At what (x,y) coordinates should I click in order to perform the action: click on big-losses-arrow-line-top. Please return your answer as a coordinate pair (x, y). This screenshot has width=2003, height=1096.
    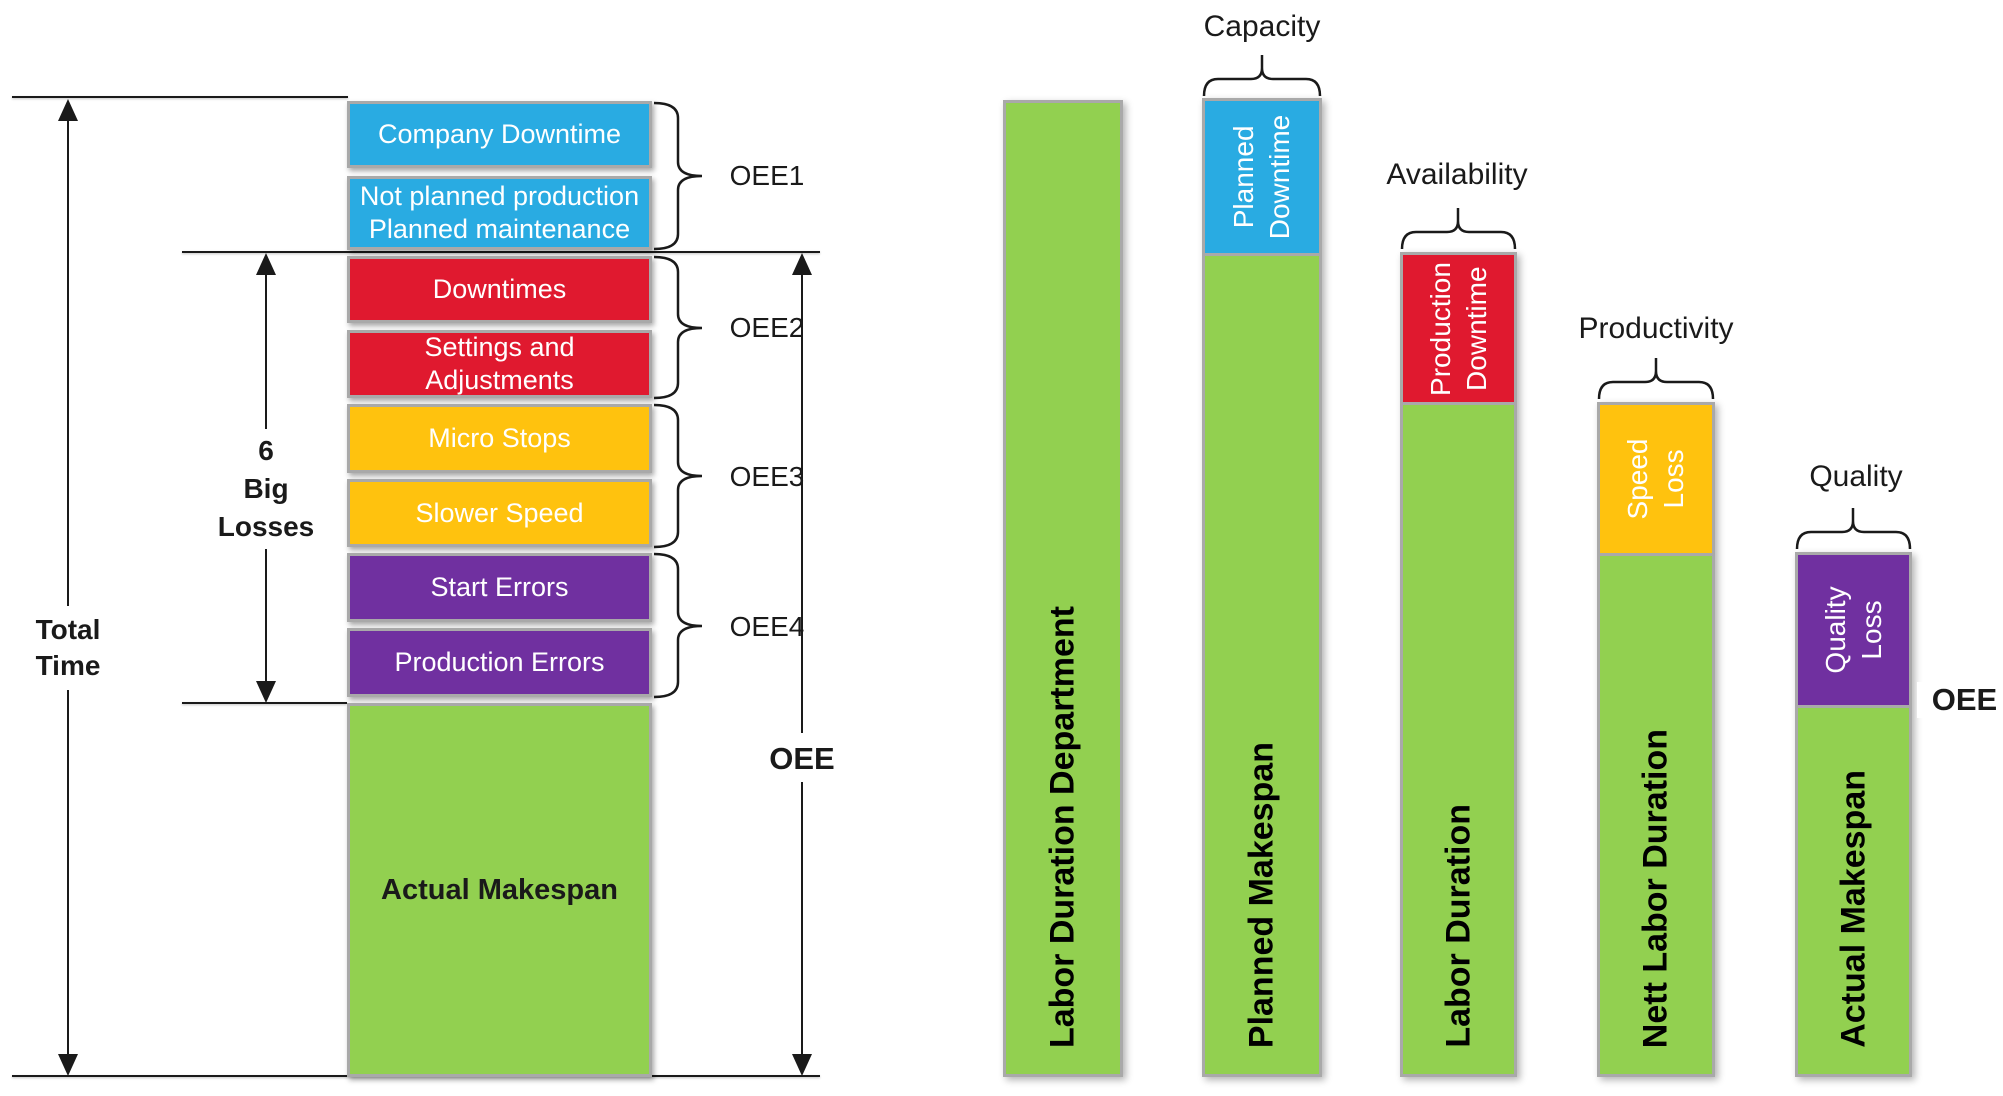
    Looking at the image, I should click on (266, 351).